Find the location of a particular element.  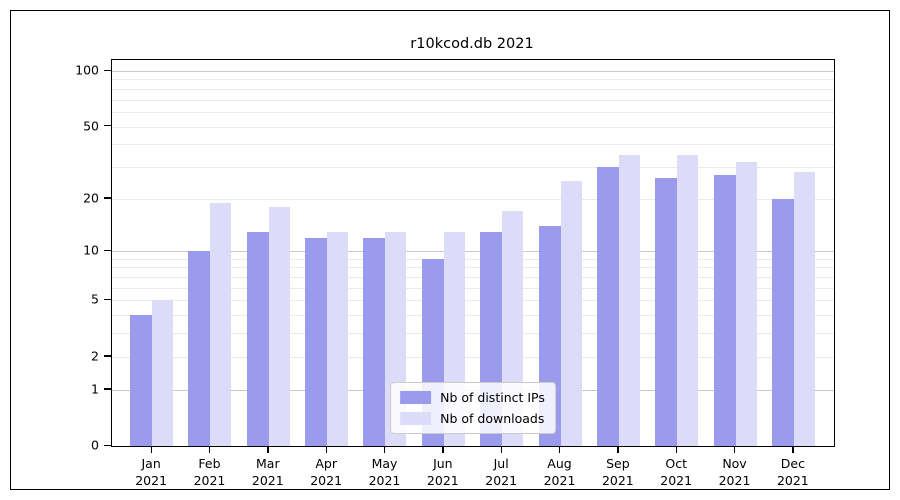

x-tick-label-apr: Apr 2021 is located at coordinates (326, 472).